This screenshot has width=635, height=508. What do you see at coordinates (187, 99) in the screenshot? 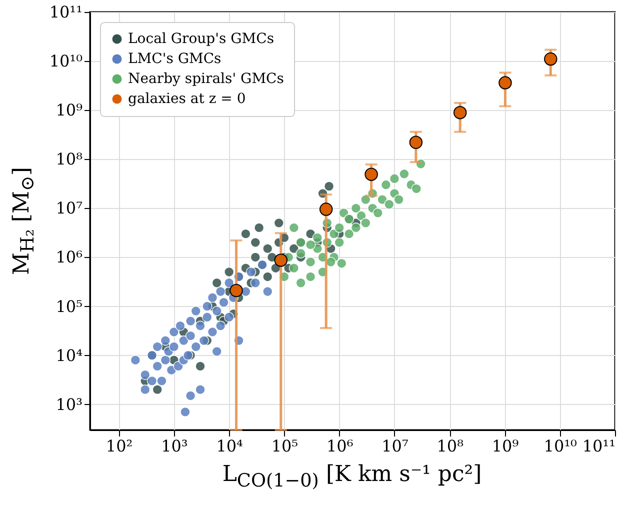
I see `legend-label: galaxies at z = 0` at bounding box center [187, 99].